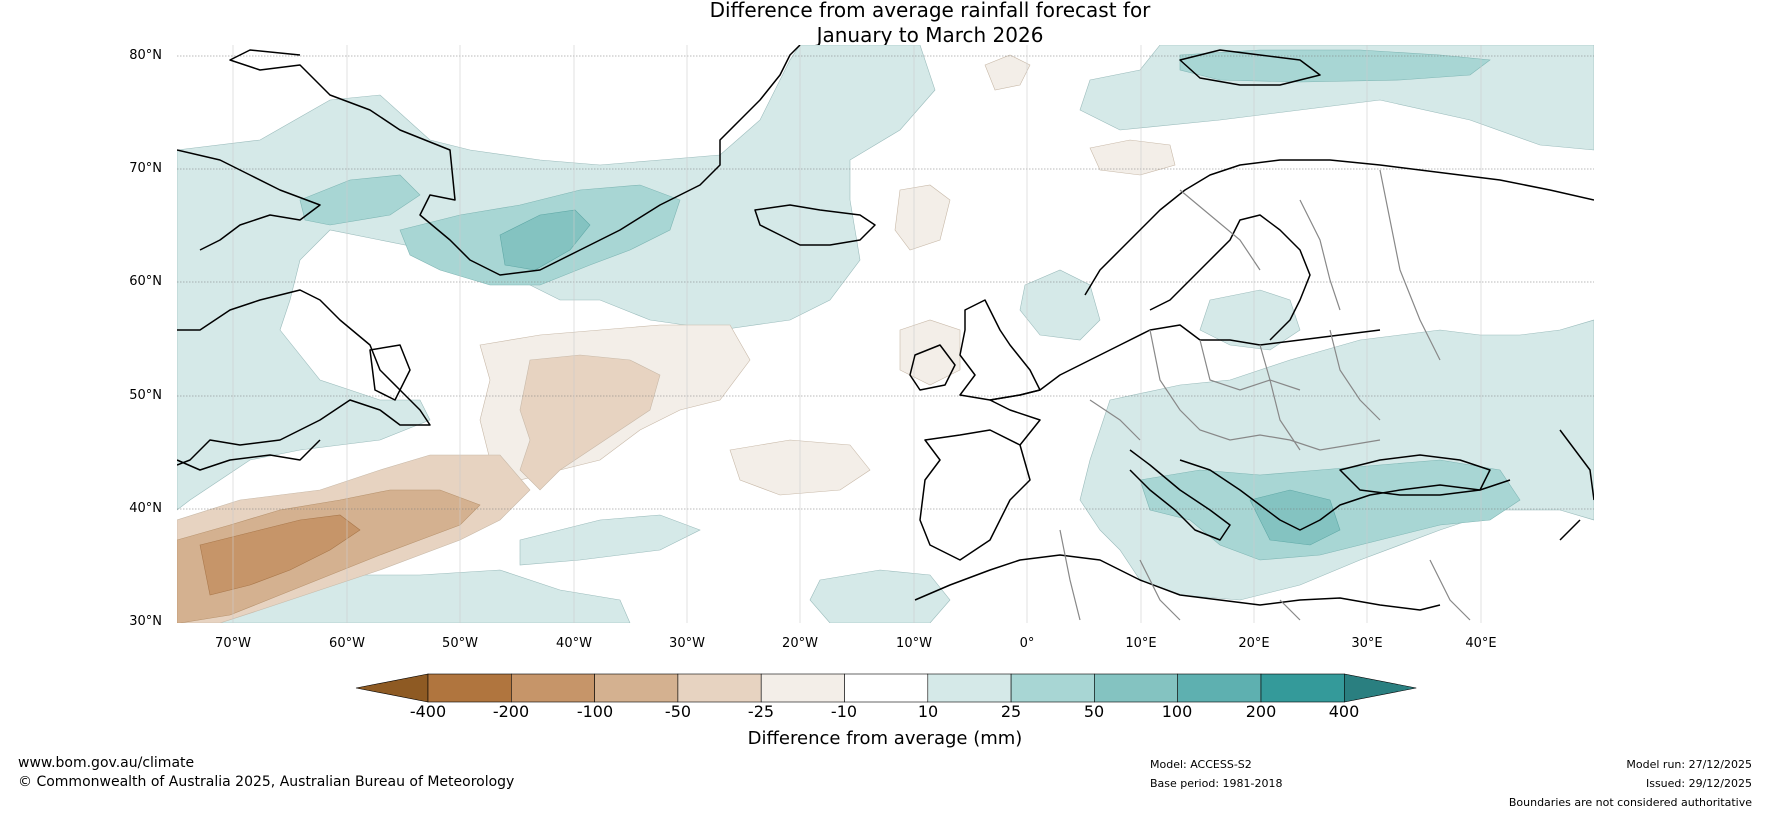 The height and width of the screenshot is (816, 1770). Describe the element at coordinates (1180, 495) in the screenshot. I see `coast-italy` at that location.